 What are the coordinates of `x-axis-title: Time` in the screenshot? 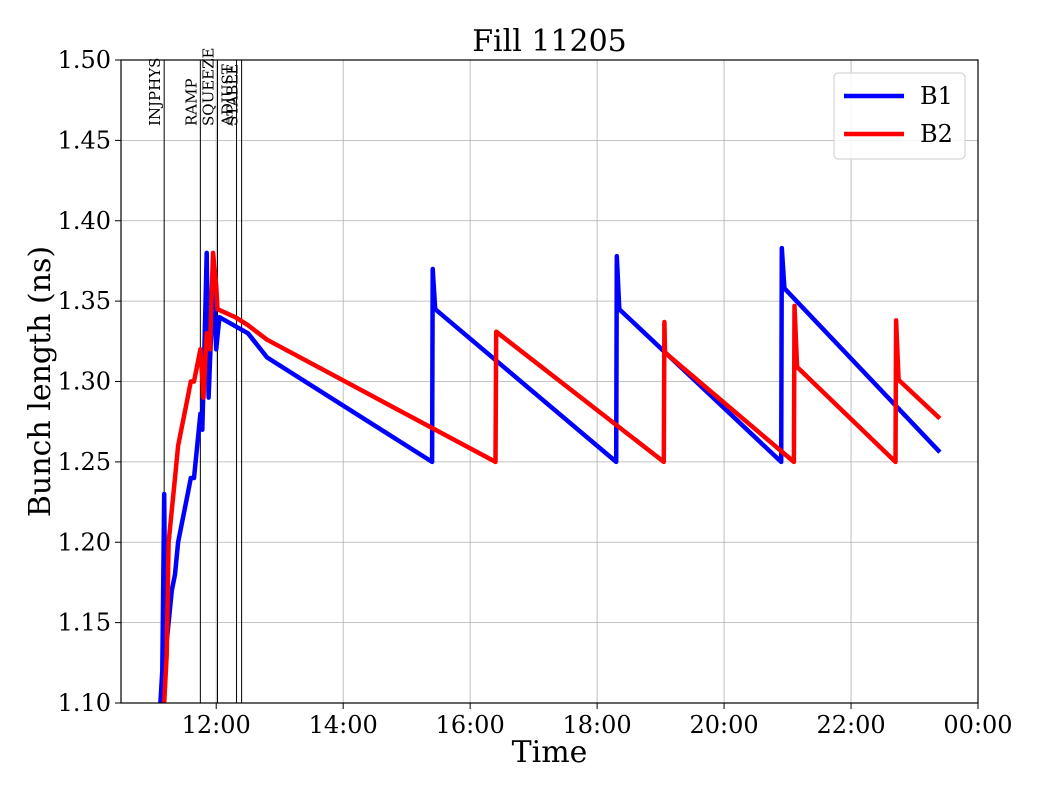 It's located at (550, 752).